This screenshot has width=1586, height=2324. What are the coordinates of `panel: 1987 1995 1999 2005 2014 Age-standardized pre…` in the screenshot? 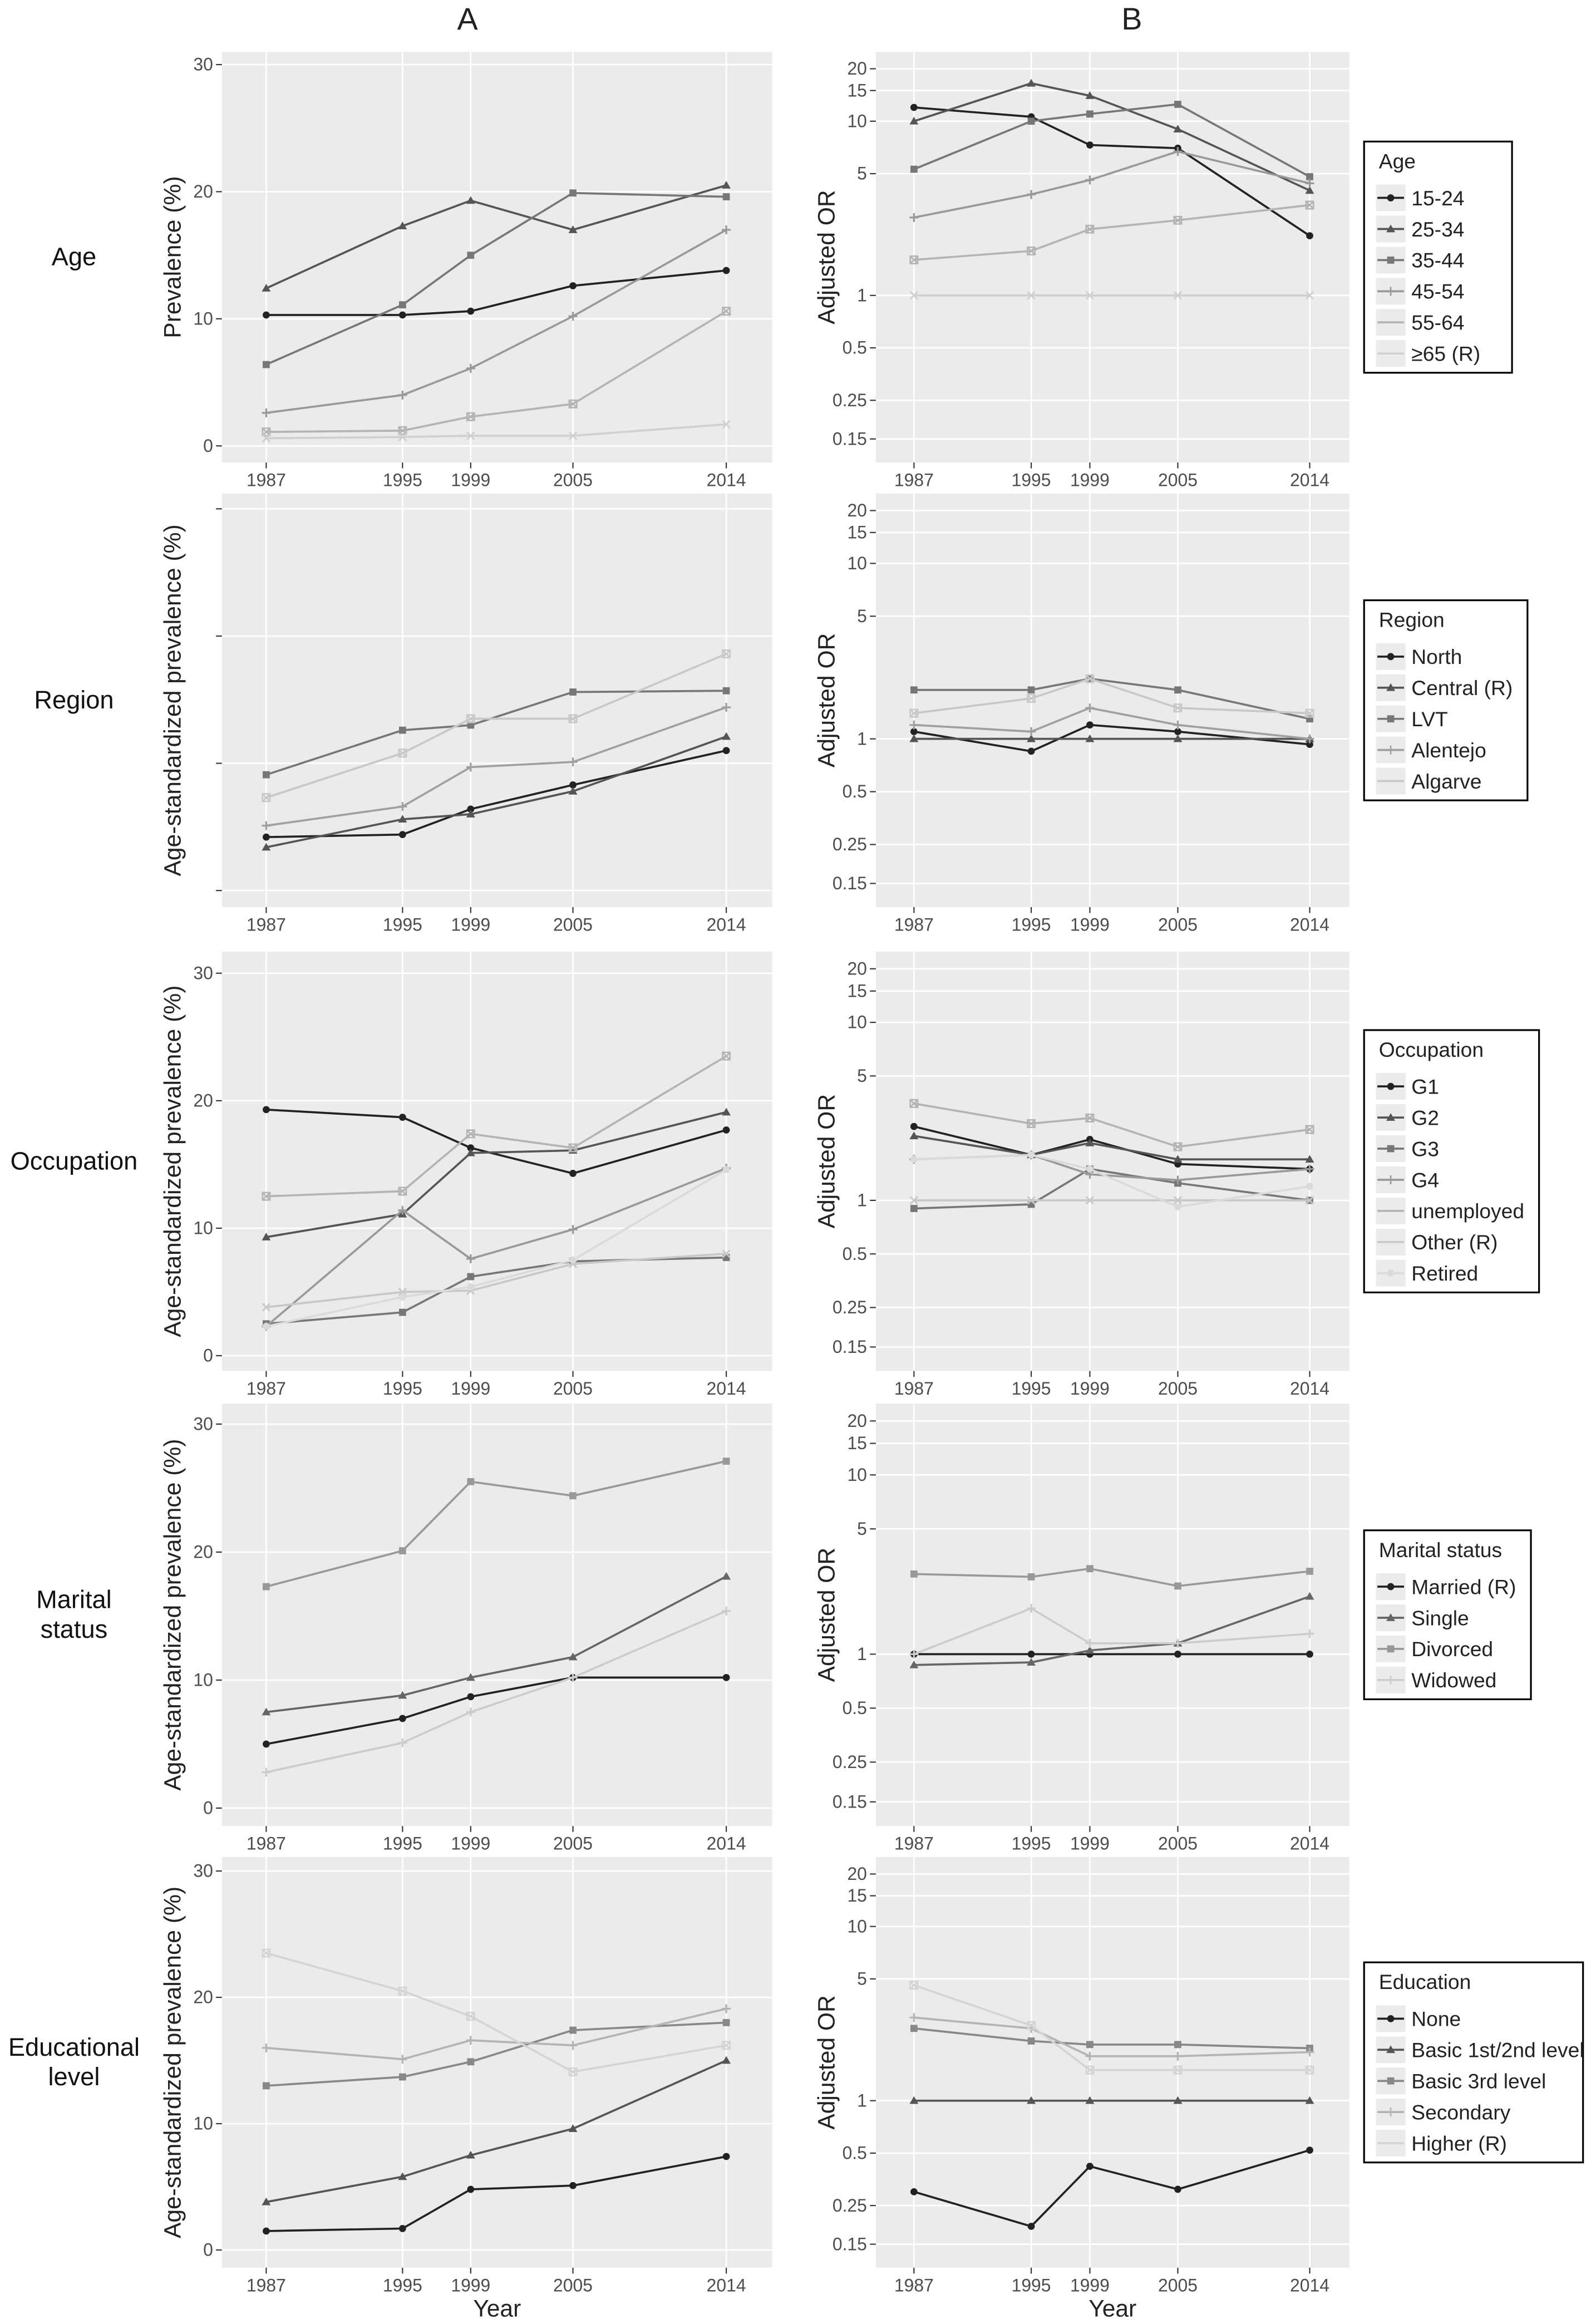 It's located at (466, 714).